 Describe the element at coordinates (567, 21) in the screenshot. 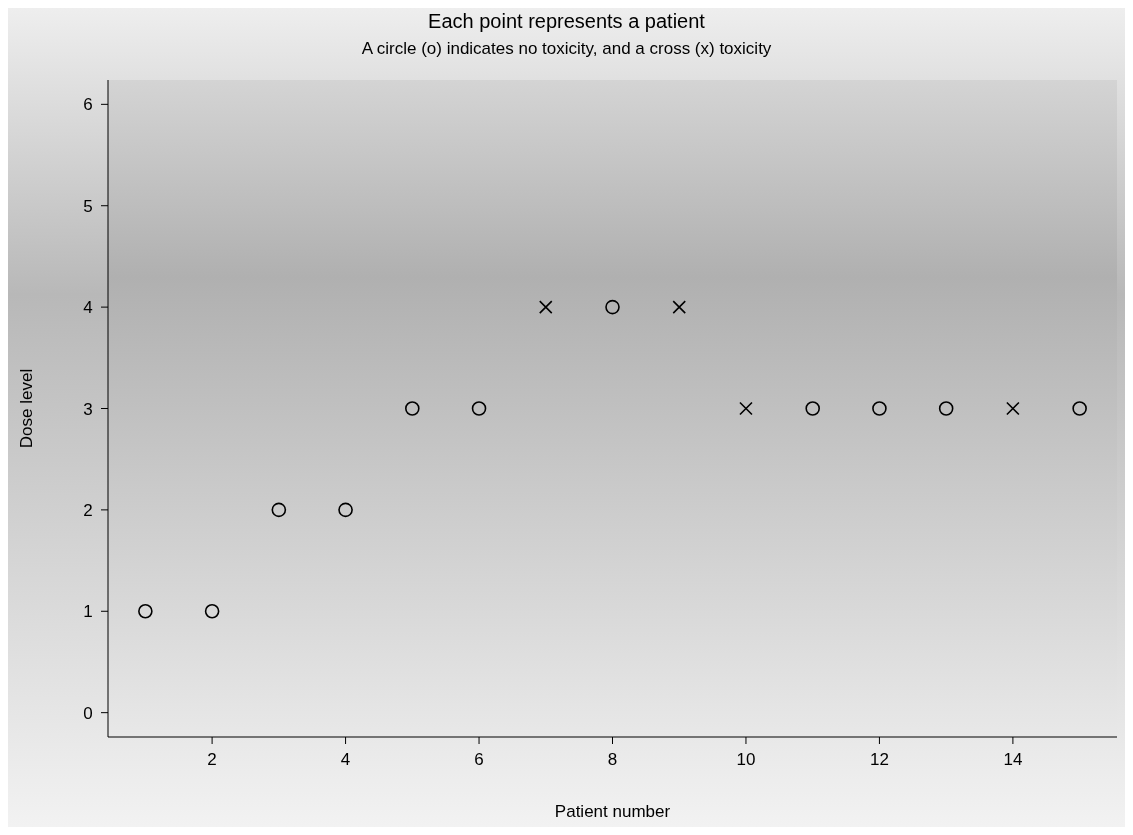

I see `chart-title: Each point represents a patient` at that location.